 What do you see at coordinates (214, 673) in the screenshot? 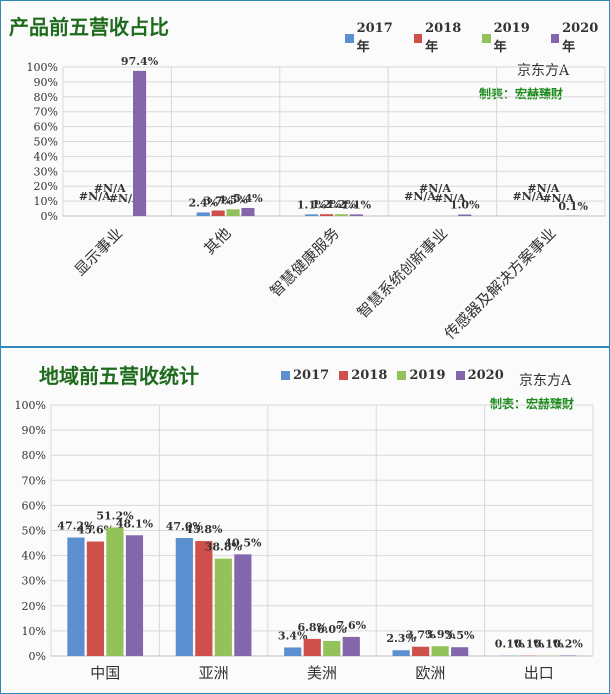
I see `x-tick-label: 亚洲` at bounding box center [214, 673].